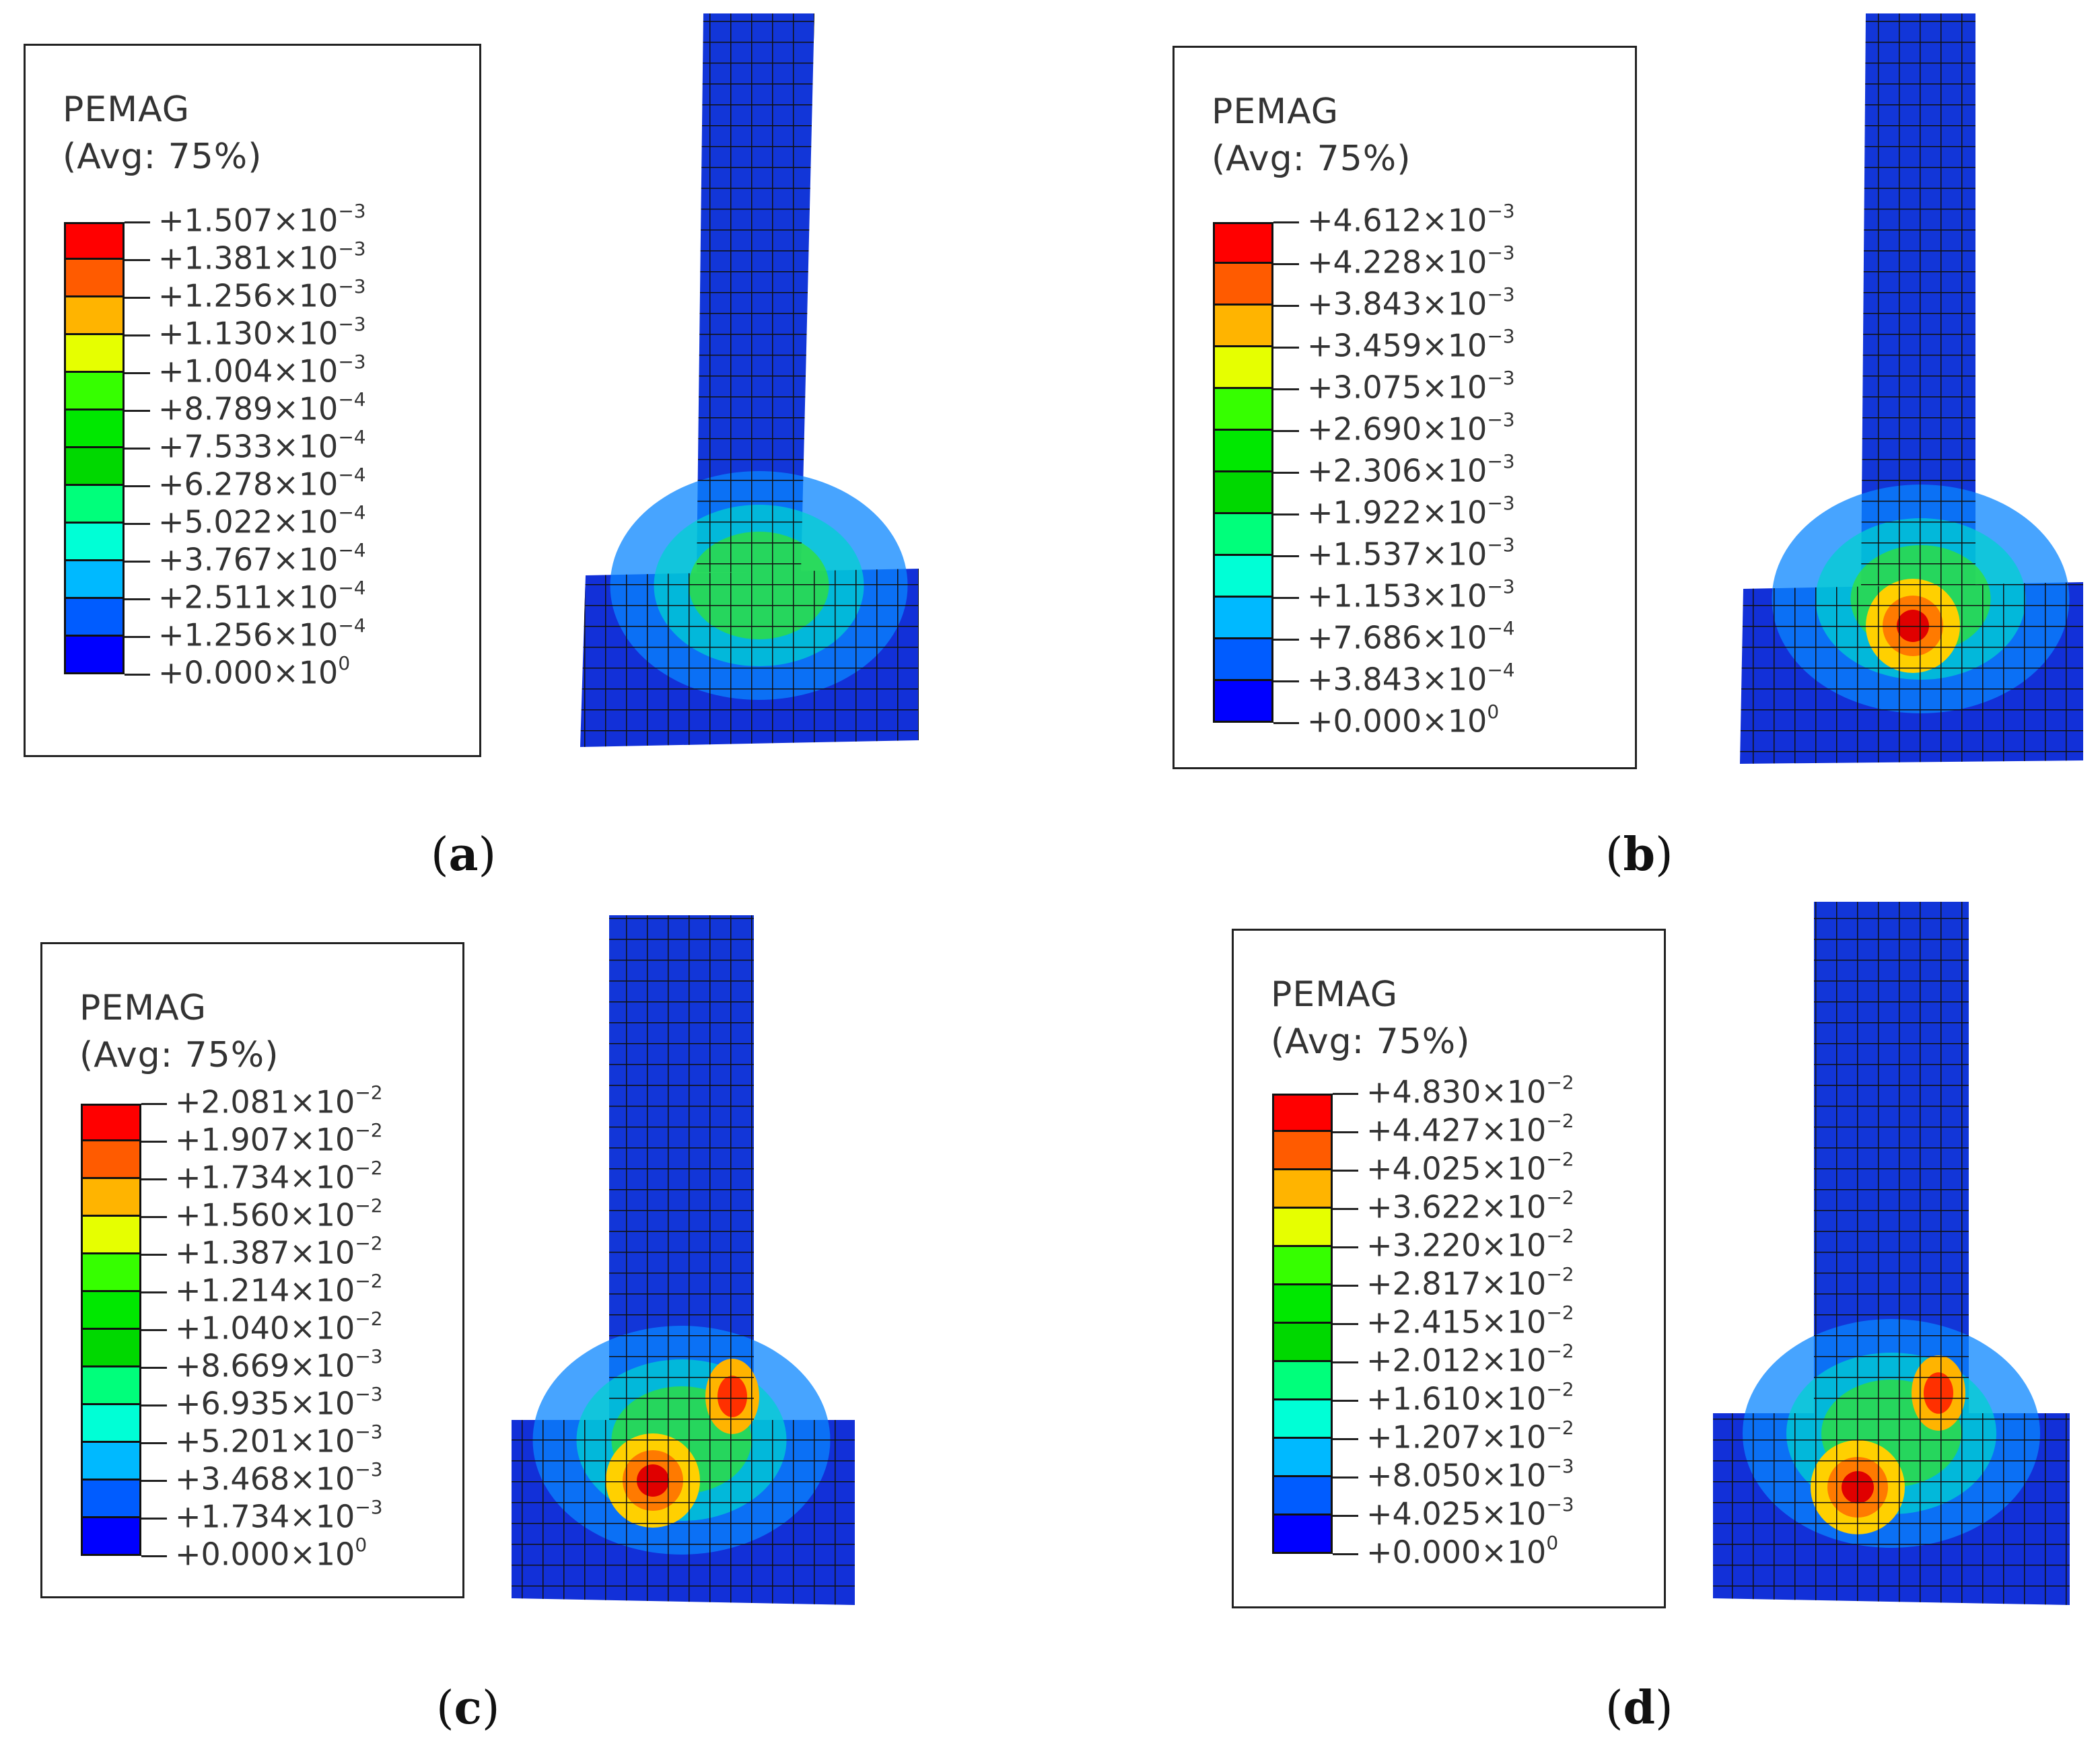 The image size is (2100, 1745). I want to click on legend-value-label: +1.004×10−3, so click(262, 370).